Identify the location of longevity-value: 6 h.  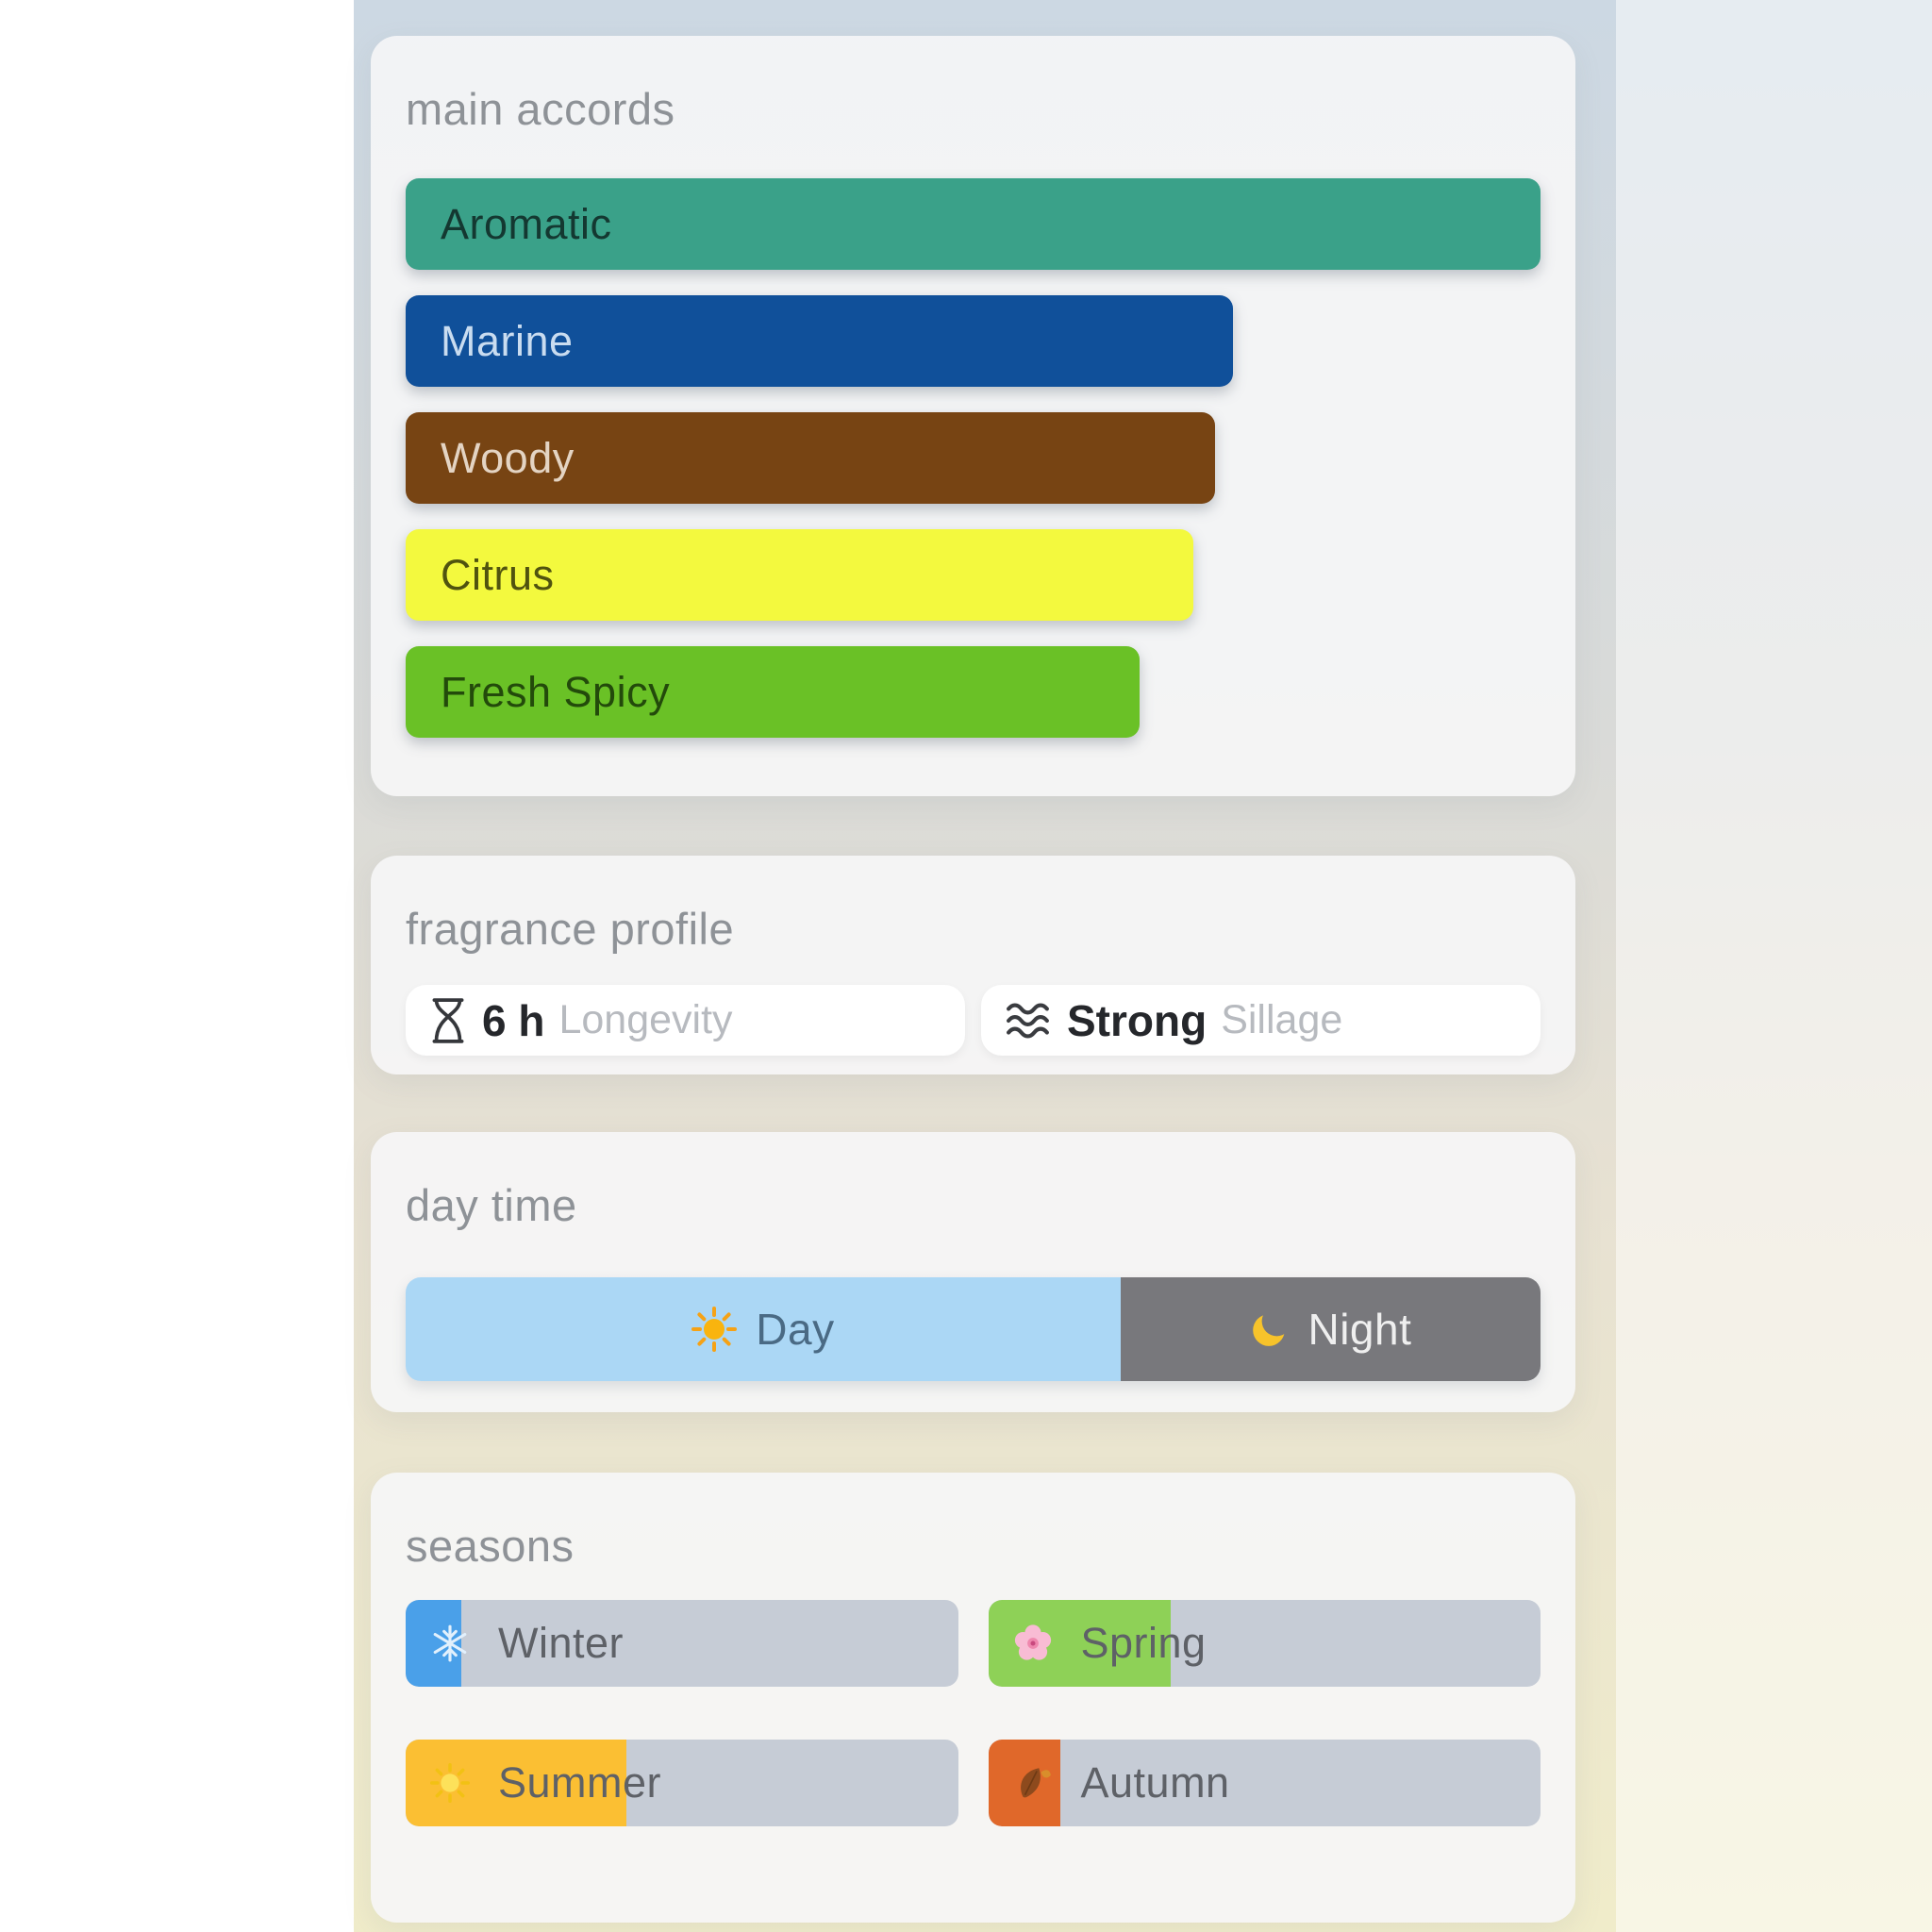
(513, 1020).